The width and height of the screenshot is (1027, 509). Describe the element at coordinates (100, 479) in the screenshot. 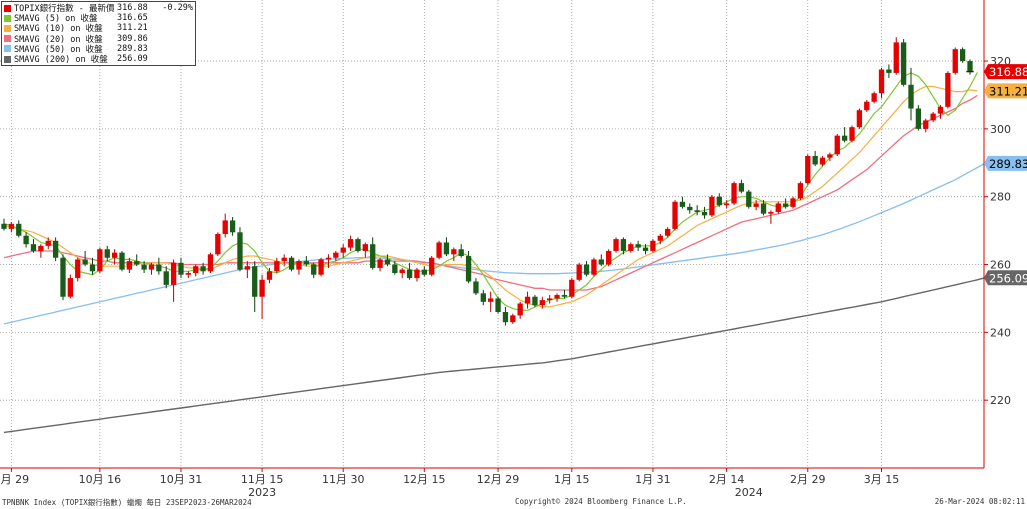

I see `x-tick-label: 10月 16` at that location.